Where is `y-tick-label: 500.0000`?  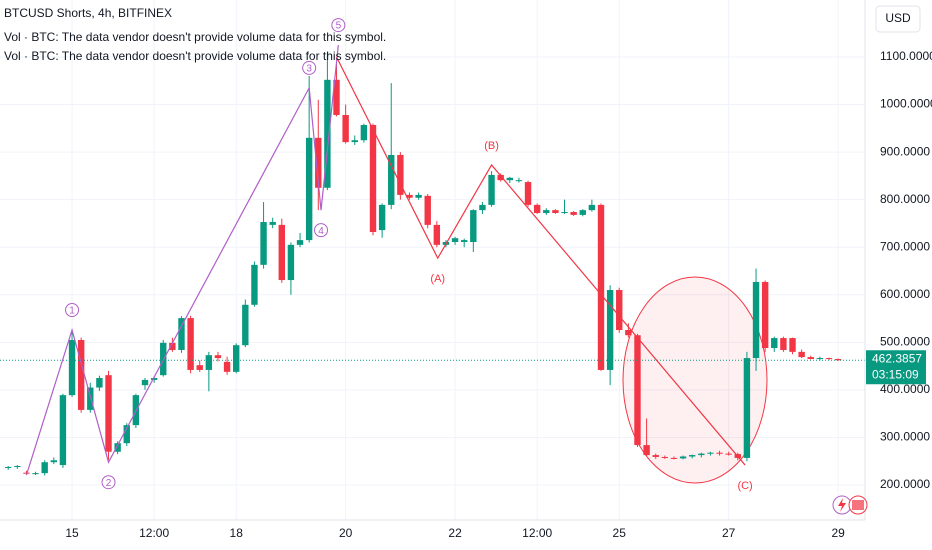 y-tick-label: 500.0000 is located at coordinates (905, 342).